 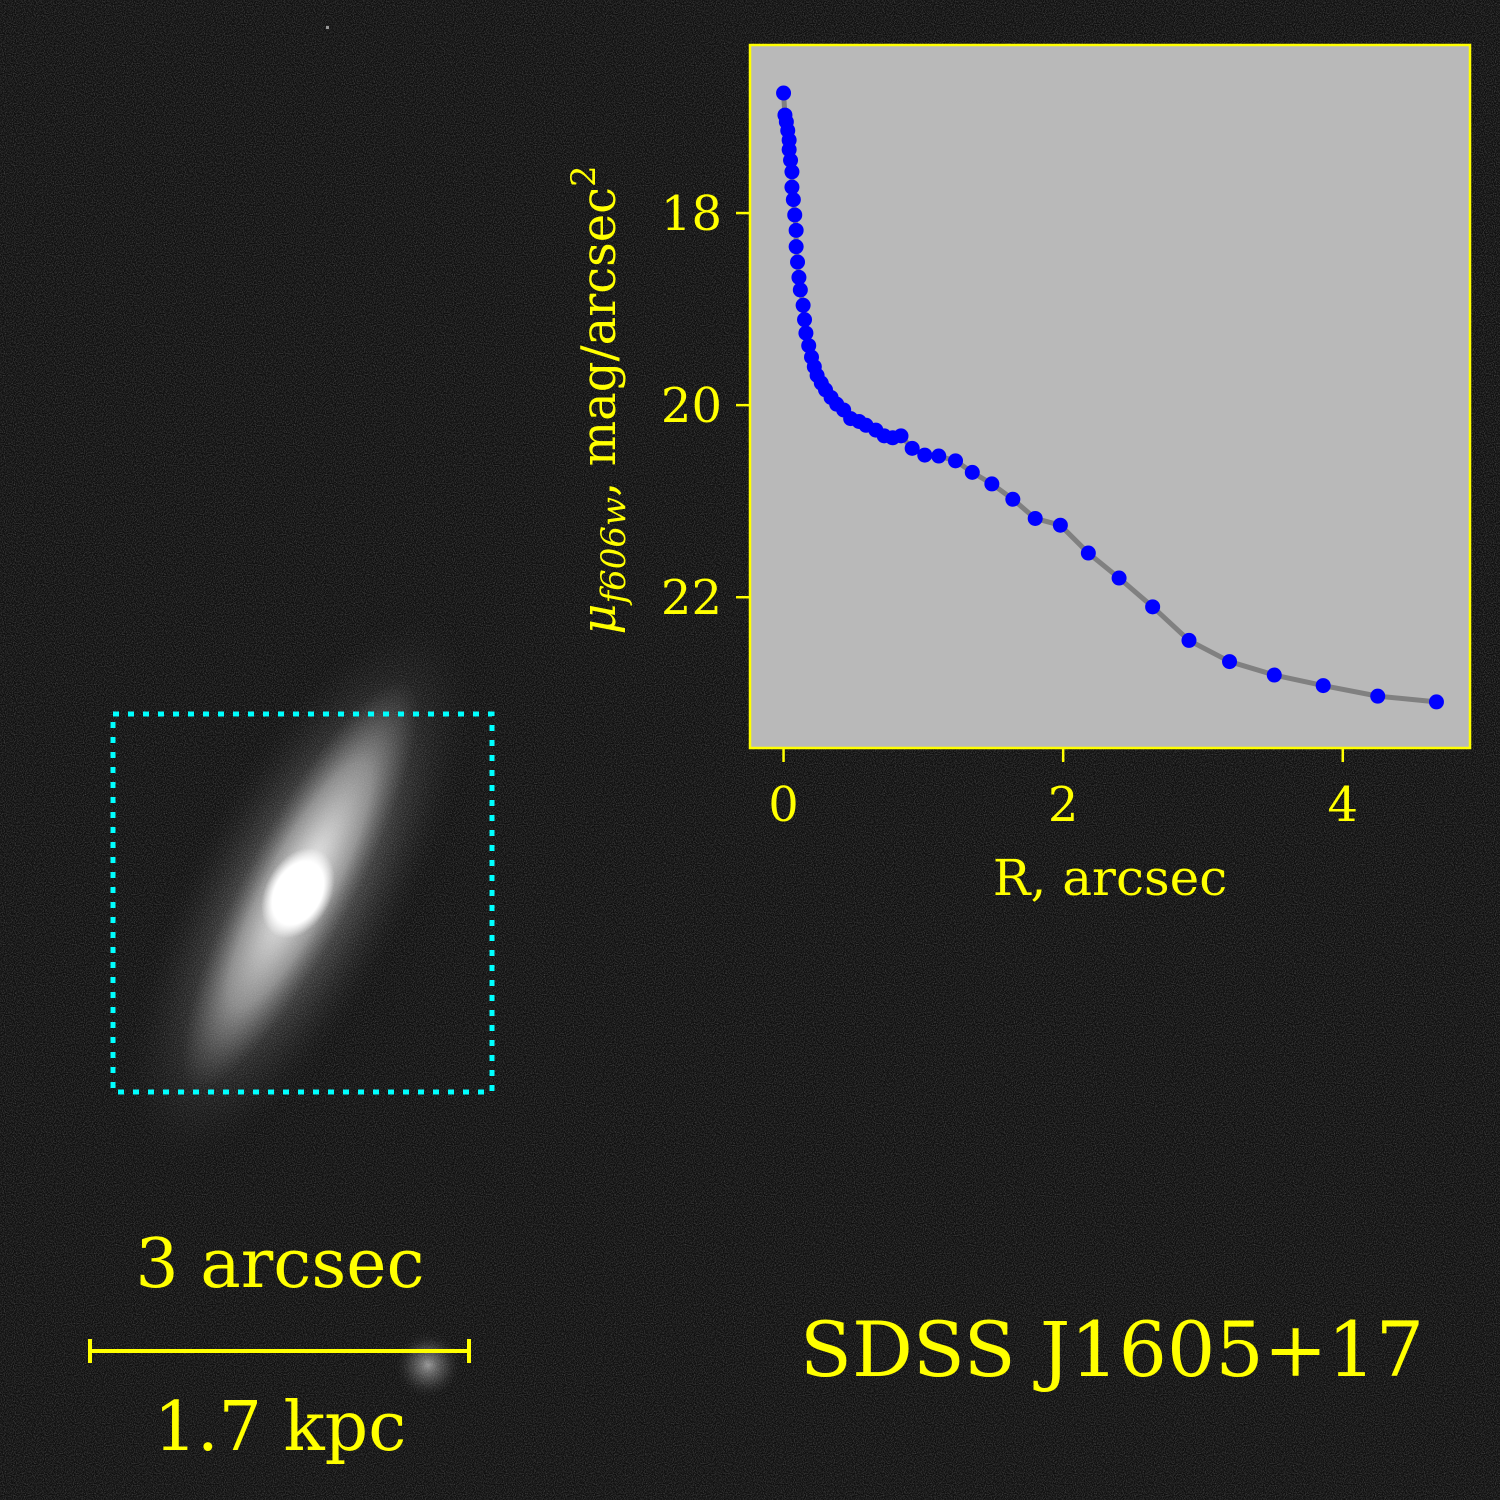 What do you see at coordinates (691, 598) in the screenshot?
I see `y-tick-label: 22` at bounding box center [691, 598].